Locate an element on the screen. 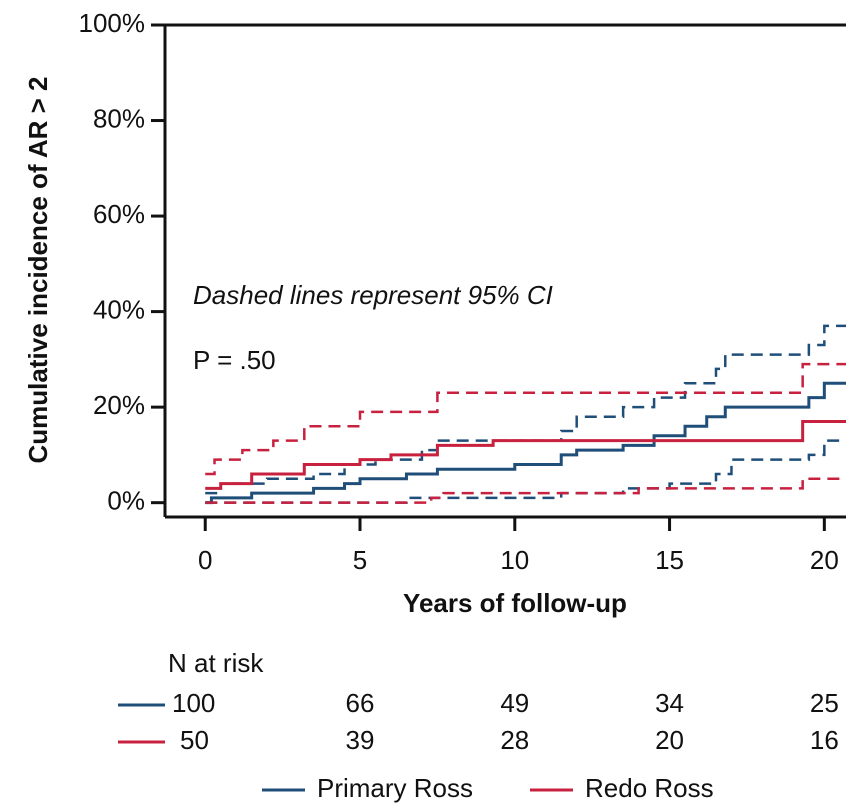  risk-count: 100 is located at coordinates (193, 703).